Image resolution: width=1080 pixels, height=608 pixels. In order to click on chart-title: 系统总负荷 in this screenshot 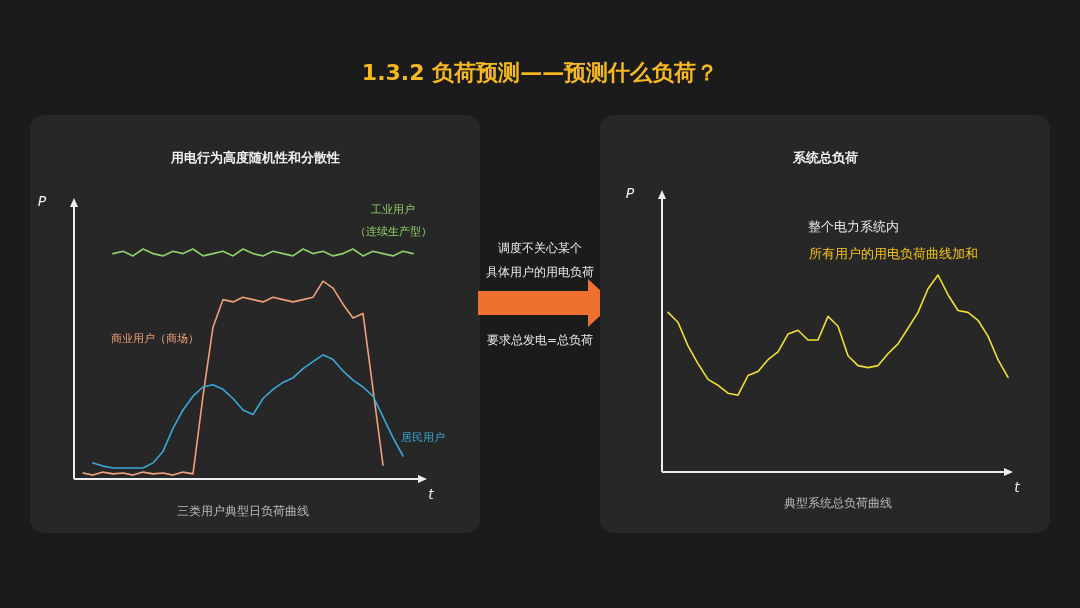, I will do `click(824, 157)`.